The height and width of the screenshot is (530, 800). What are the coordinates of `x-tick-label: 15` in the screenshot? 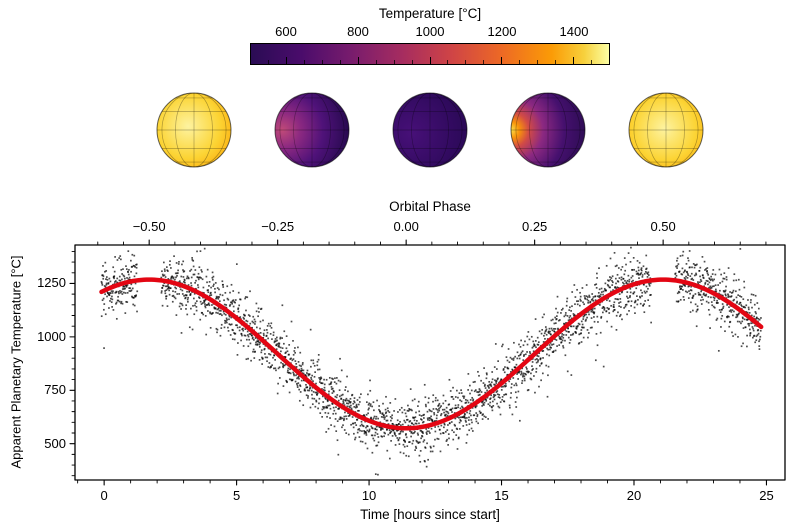 It's located at (501, 495).